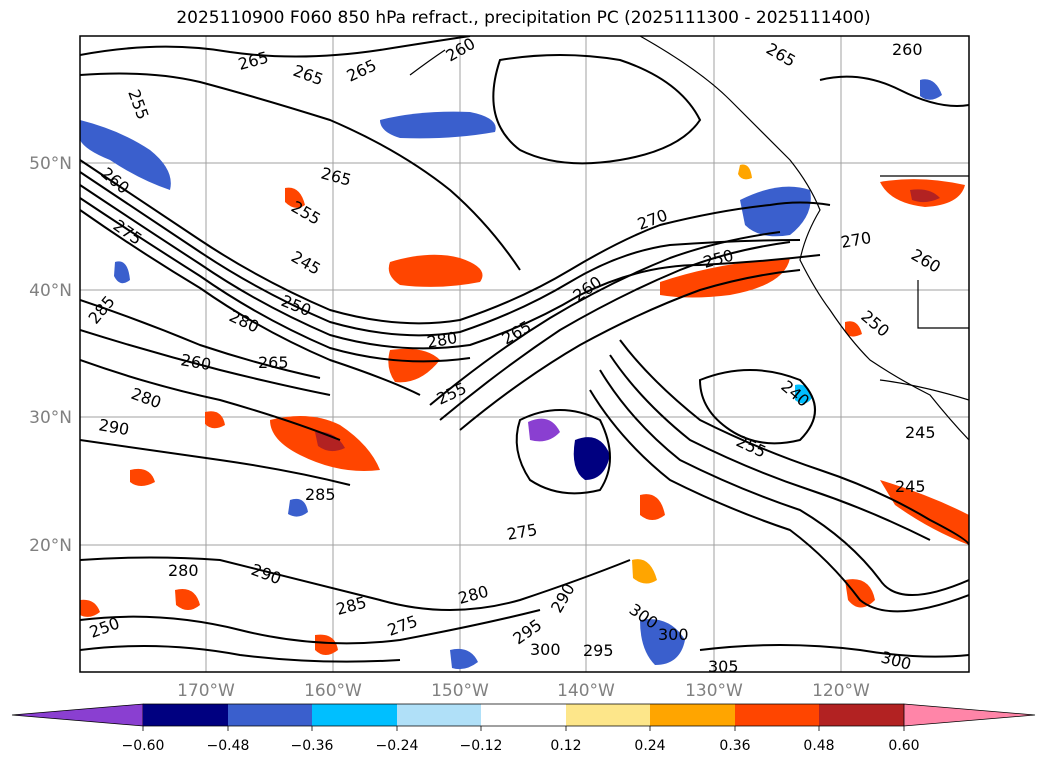 The width and height of the screenshot is (1047, 765). Describe the element at coordinates (586, 691) in the screenshot. I see `lon-label: 140°W` at that location.